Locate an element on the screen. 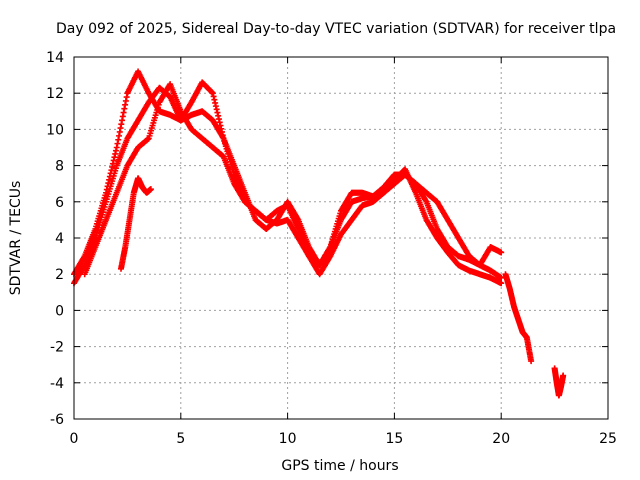 Image resolution: width=640 pixels, height=480 pixels. y-tick-label: -4 is located at coordinates (57, 384).